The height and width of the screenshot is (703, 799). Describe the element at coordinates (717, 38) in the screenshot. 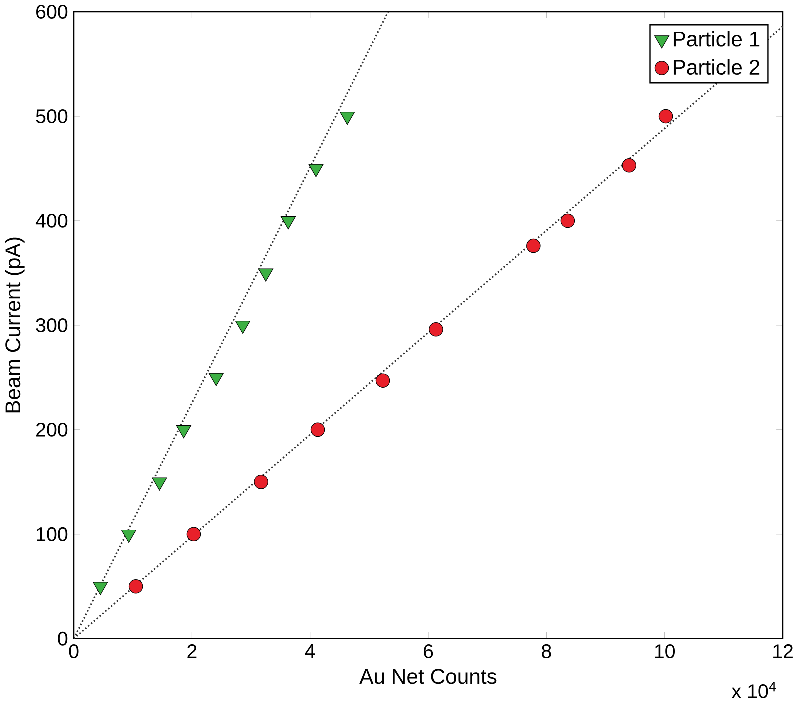

I see `legend-label: Particle 1` at that location.